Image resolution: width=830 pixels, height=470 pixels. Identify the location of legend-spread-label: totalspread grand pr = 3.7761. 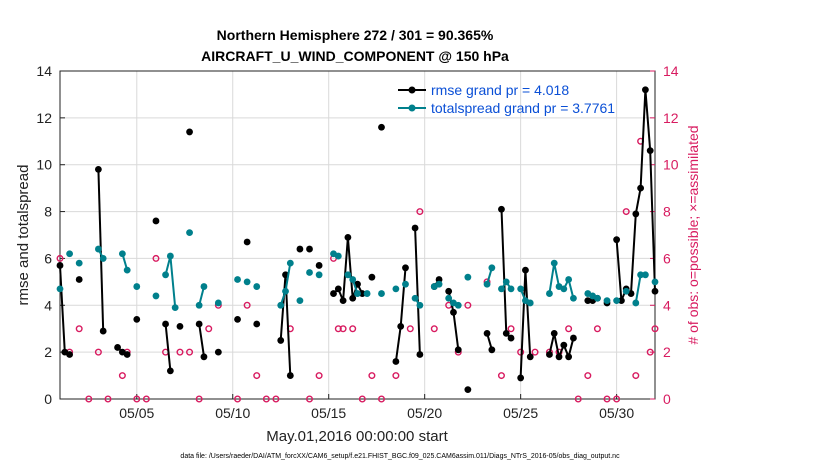
(523, 108).